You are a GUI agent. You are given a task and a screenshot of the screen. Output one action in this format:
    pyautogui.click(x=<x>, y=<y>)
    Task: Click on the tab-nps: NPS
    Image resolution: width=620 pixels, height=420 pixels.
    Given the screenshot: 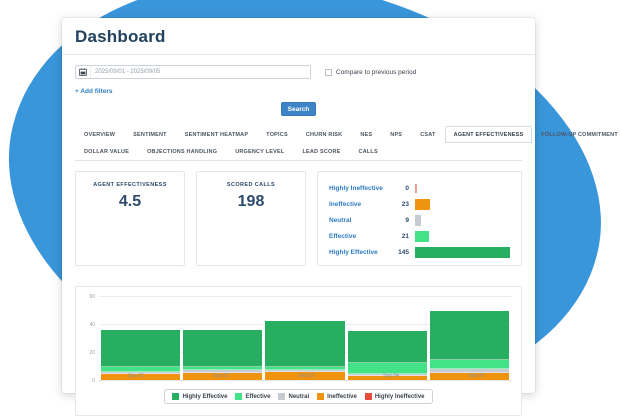 What is the action you would take?
    pyautogui.click(x=396, y=135)
    